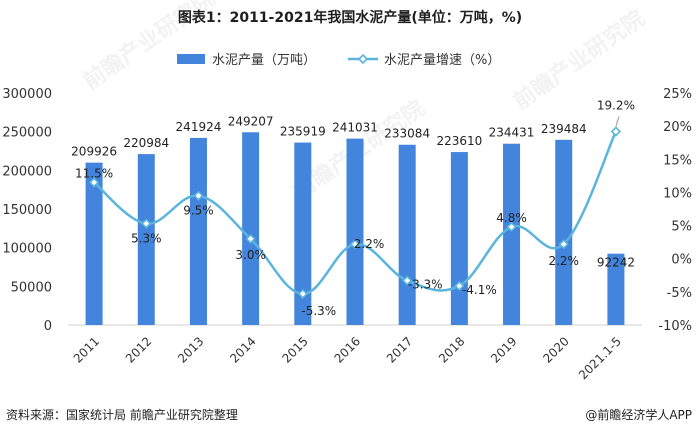 The height and width of the screenshot is (431, 700). I want to click on y-left-tick-label: 200000, so click(27, 171).